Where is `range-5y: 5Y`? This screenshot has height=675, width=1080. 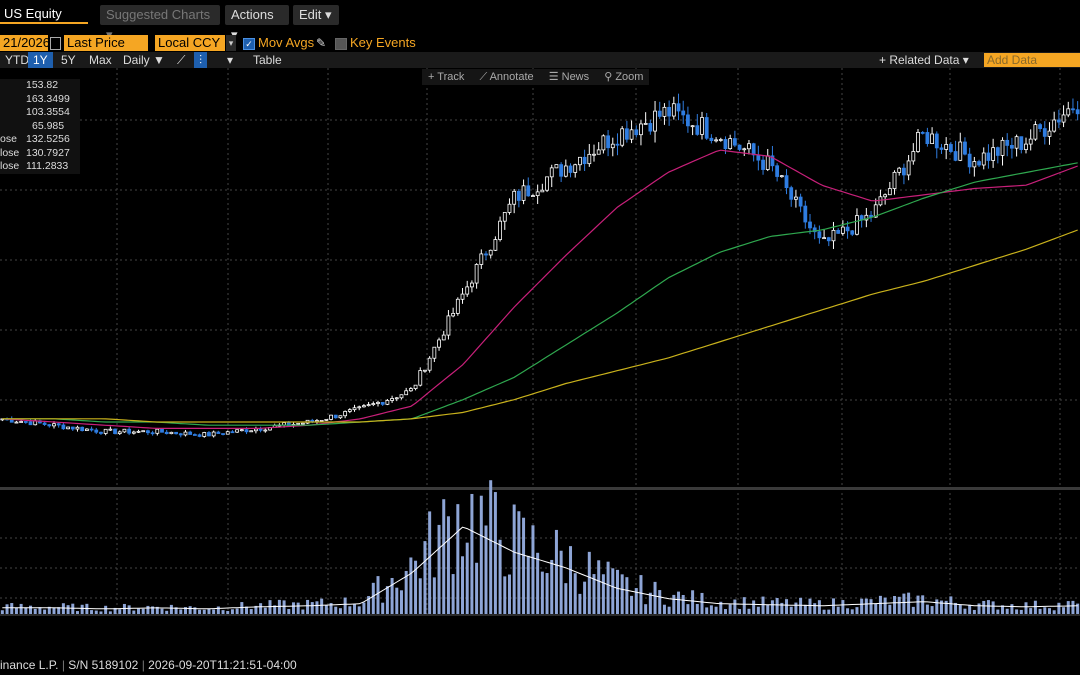 range-5y: 5Y is located at coordinates (68, 60).